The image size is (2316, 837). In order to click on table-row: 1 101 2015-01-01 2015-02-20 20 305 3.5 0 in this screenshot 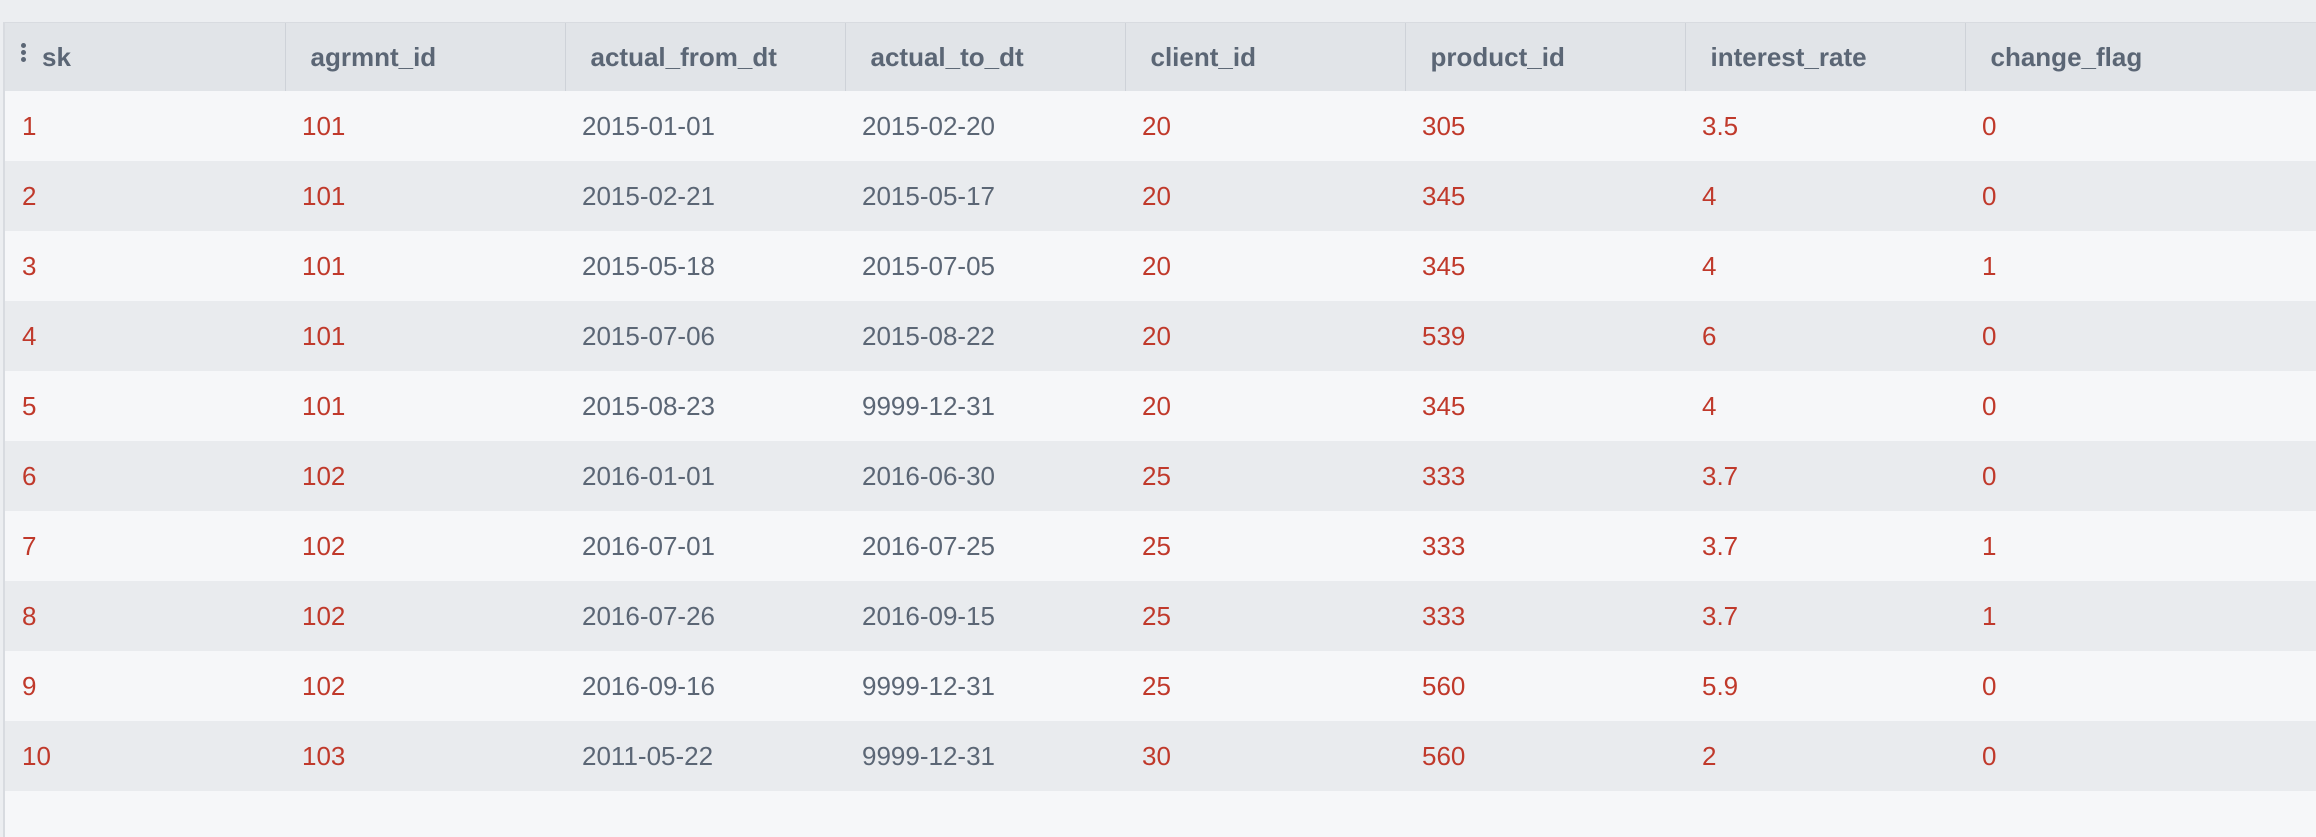, I will do `click(1160, 126)`.